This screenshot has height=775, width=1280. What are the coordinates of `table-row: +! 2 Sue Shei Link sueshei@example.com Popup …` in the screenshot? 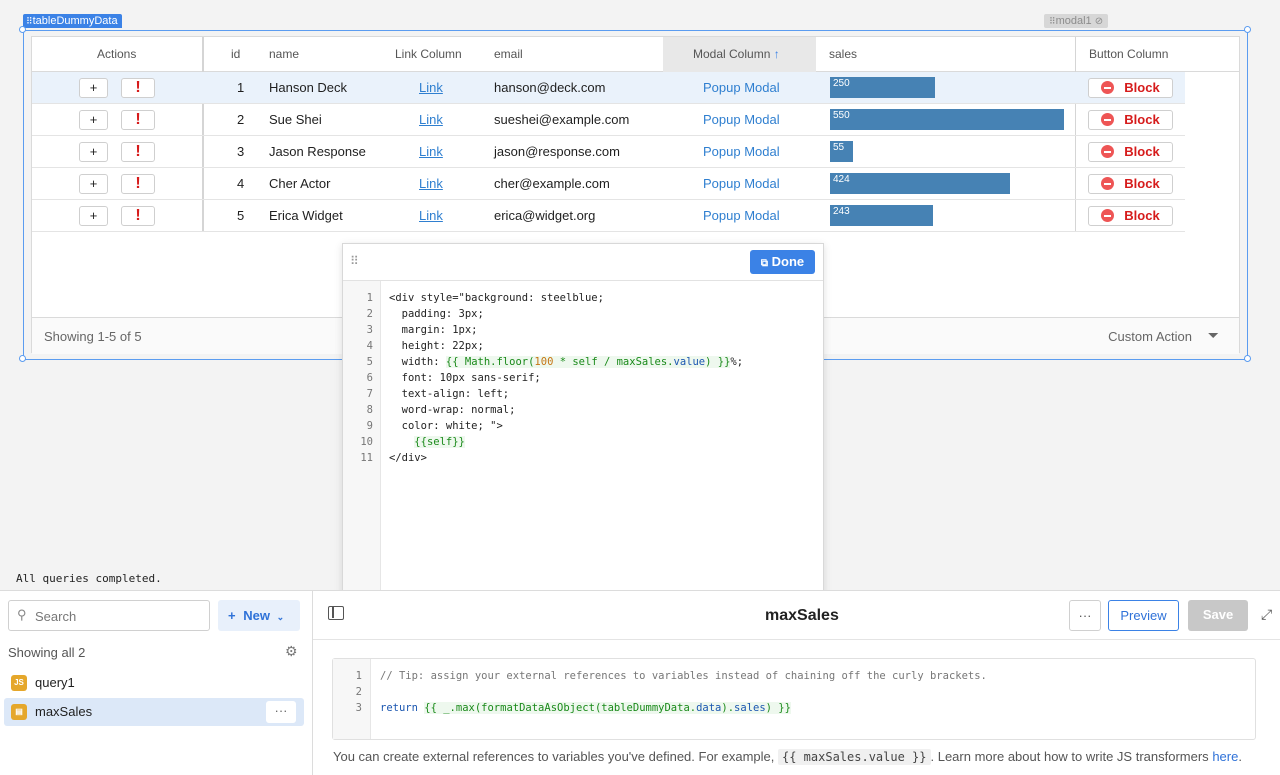 It's located at (608, 120).